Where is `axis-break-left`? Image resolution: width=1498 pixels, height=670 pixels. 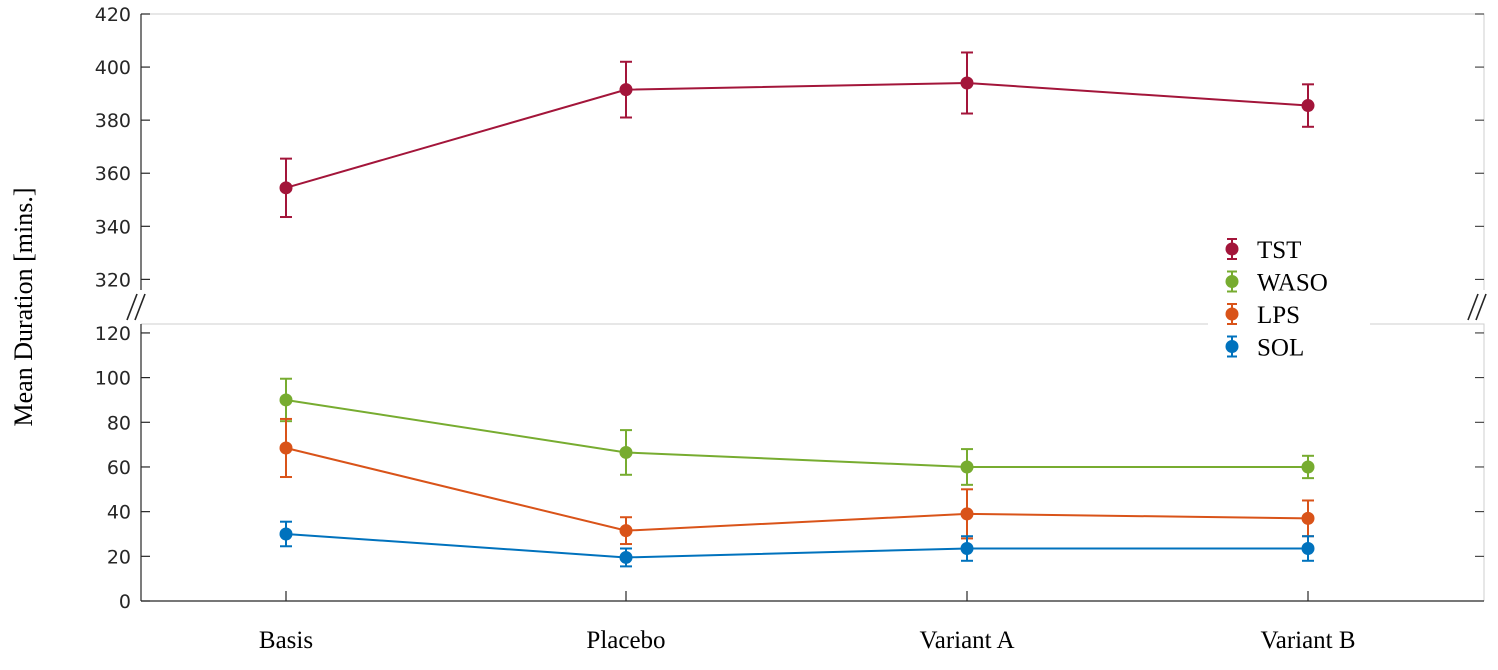
axis-break-left is located at coordinates (136, 307).